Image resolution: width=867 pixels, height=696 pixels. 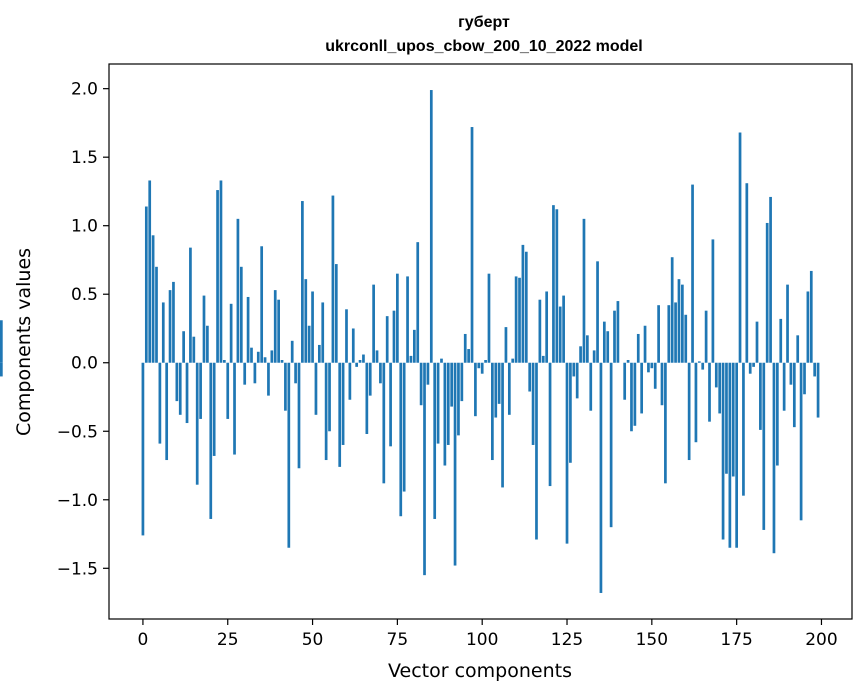 What do you see at coordinates (24, 342) in the screenshot?
I see `y-axis-label: Components values` at bounding box center [24, 342].